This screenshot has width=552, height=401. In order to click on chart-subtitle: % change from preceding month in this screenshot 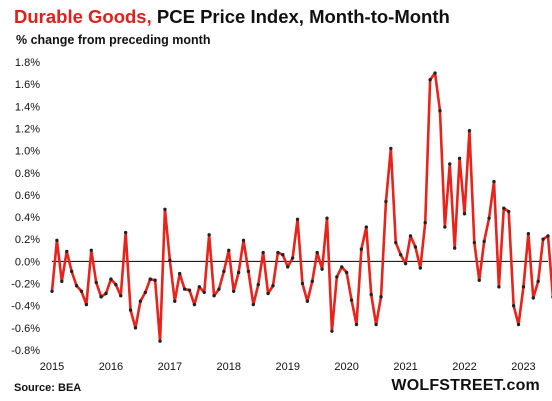, I will do `click(113, 40)`.